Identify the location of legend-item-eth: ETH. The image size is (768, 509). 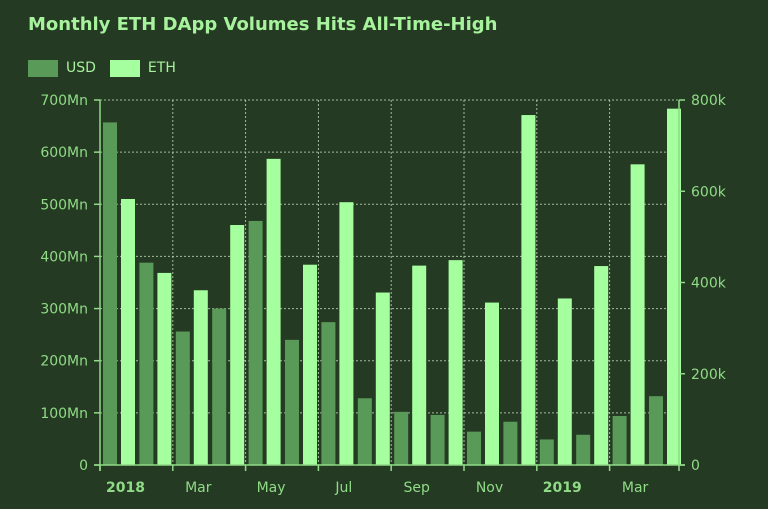
(142, 68).